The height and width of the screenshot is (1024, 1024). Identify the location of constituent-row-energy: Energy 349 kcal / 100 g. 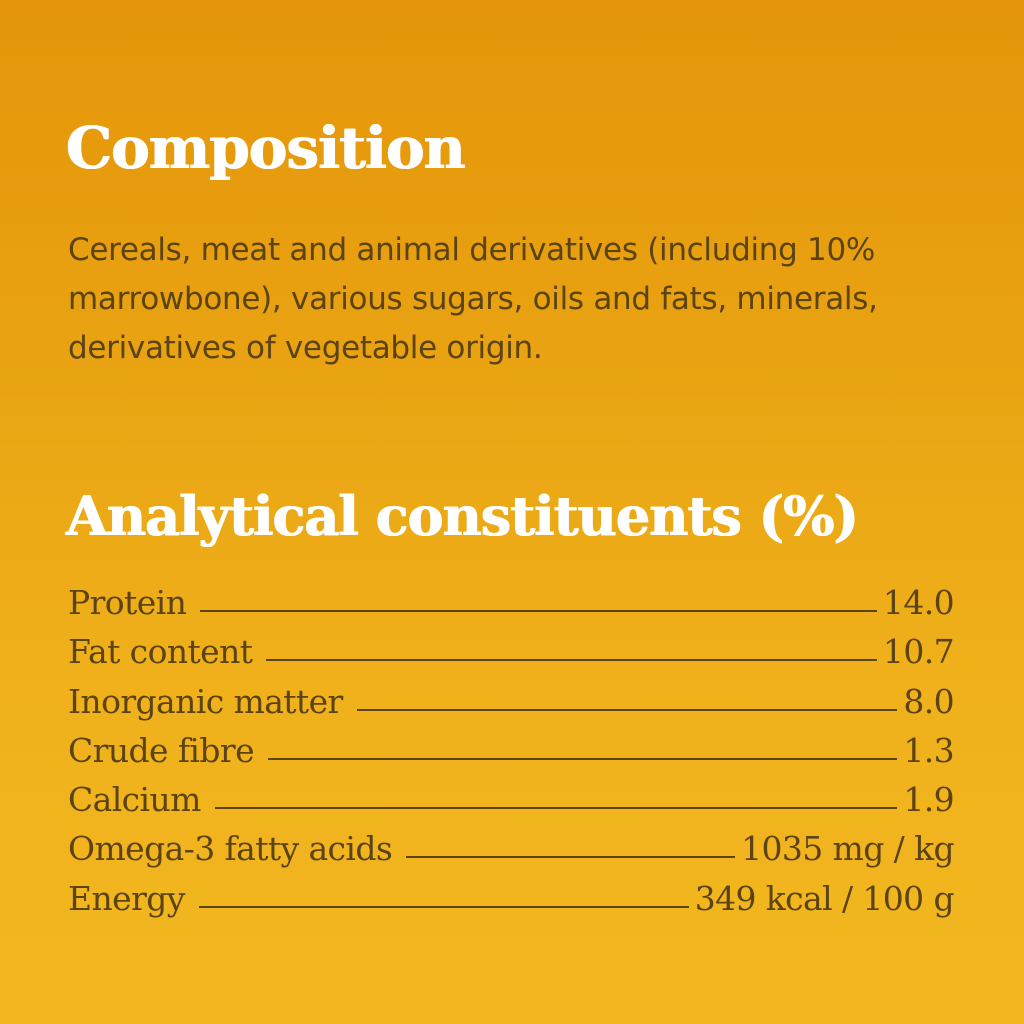
(511, 903).